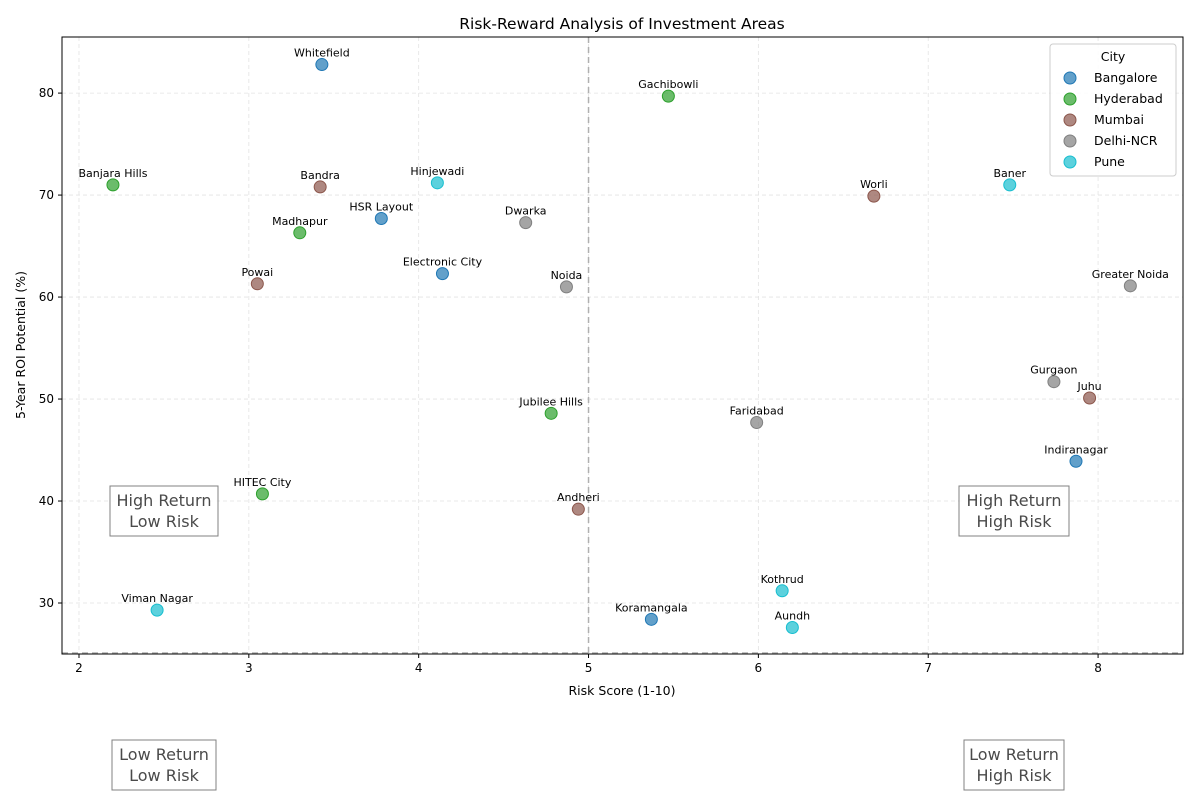 This screenshot has height=800, width=1200. I want to click on point-label: Gachibowli, so click(668, 84).